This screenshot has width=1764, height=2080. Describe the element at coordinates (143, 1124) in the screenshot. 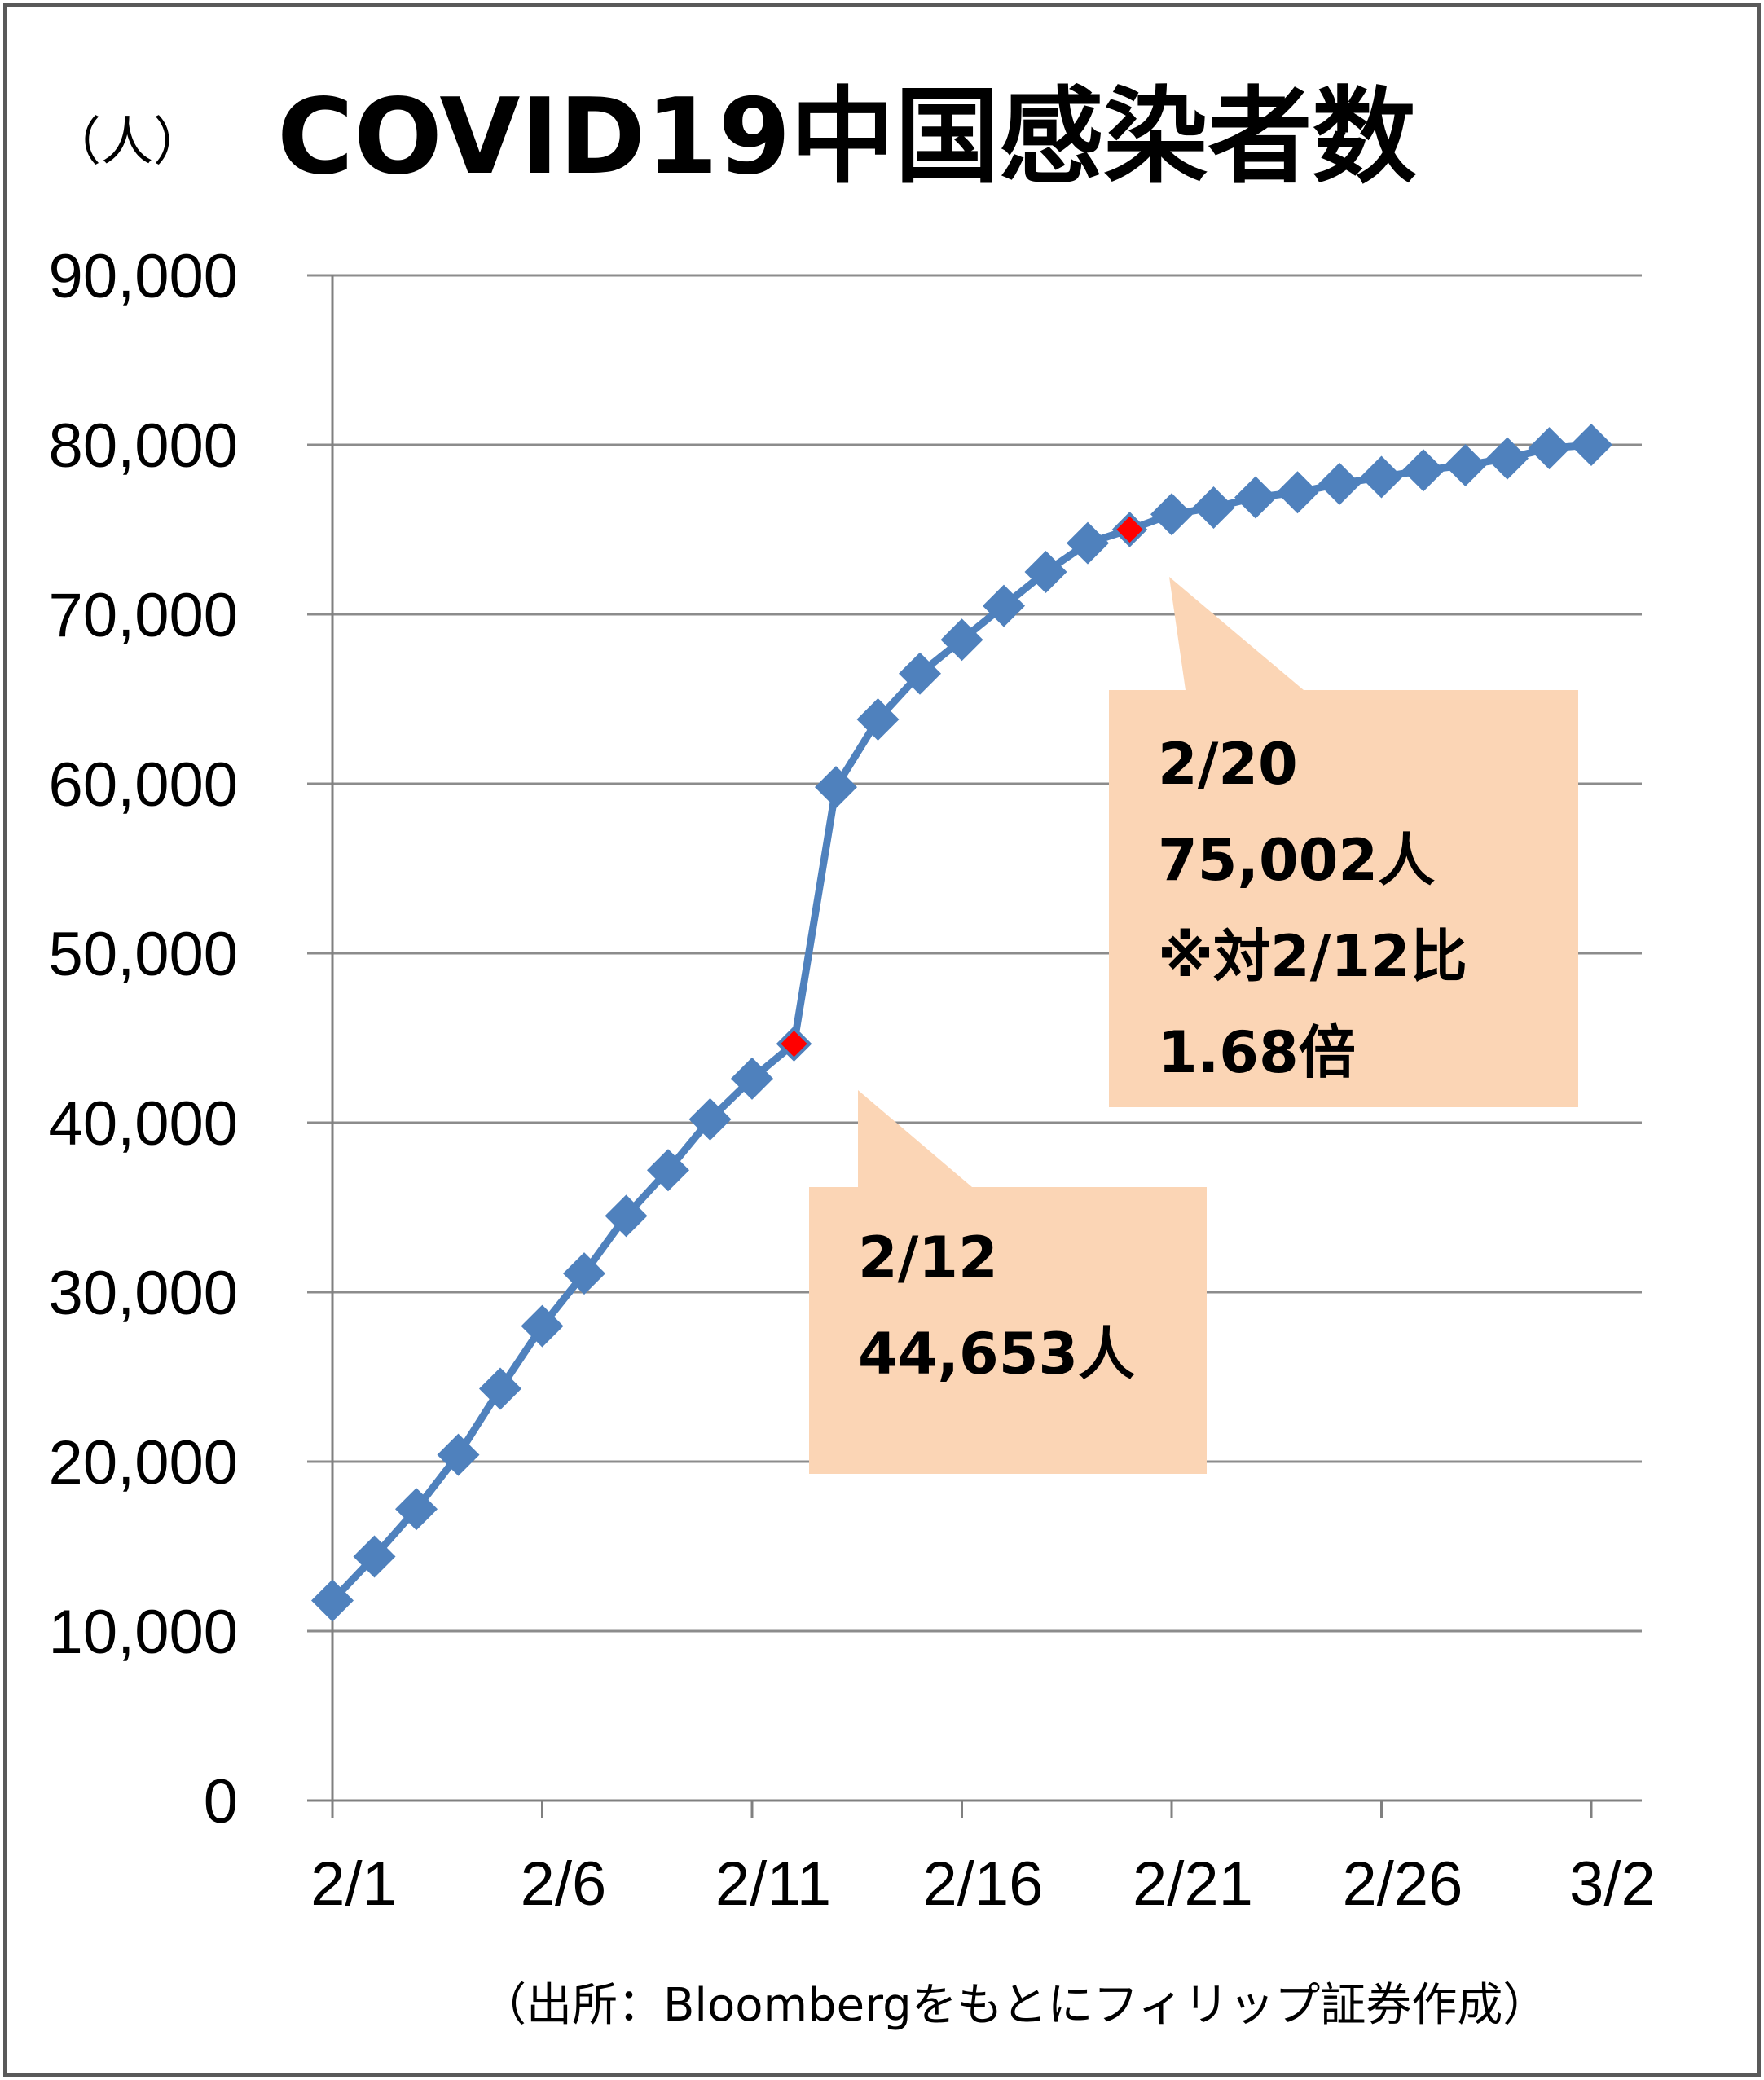

I see `y-tick-label: 40,000` at that location.